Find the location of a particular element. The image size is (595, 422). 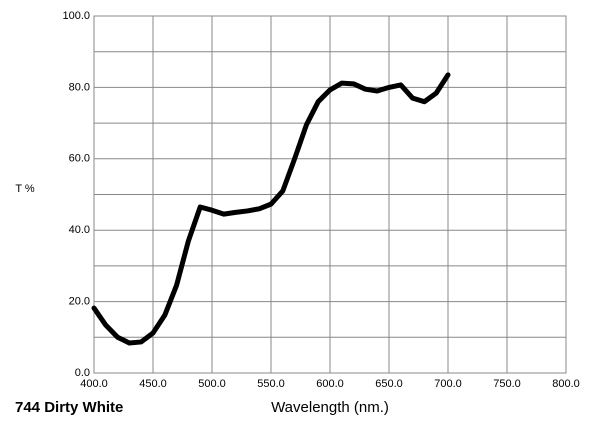

x-tick-label: 800.0 is located at coordinates (566, 384).